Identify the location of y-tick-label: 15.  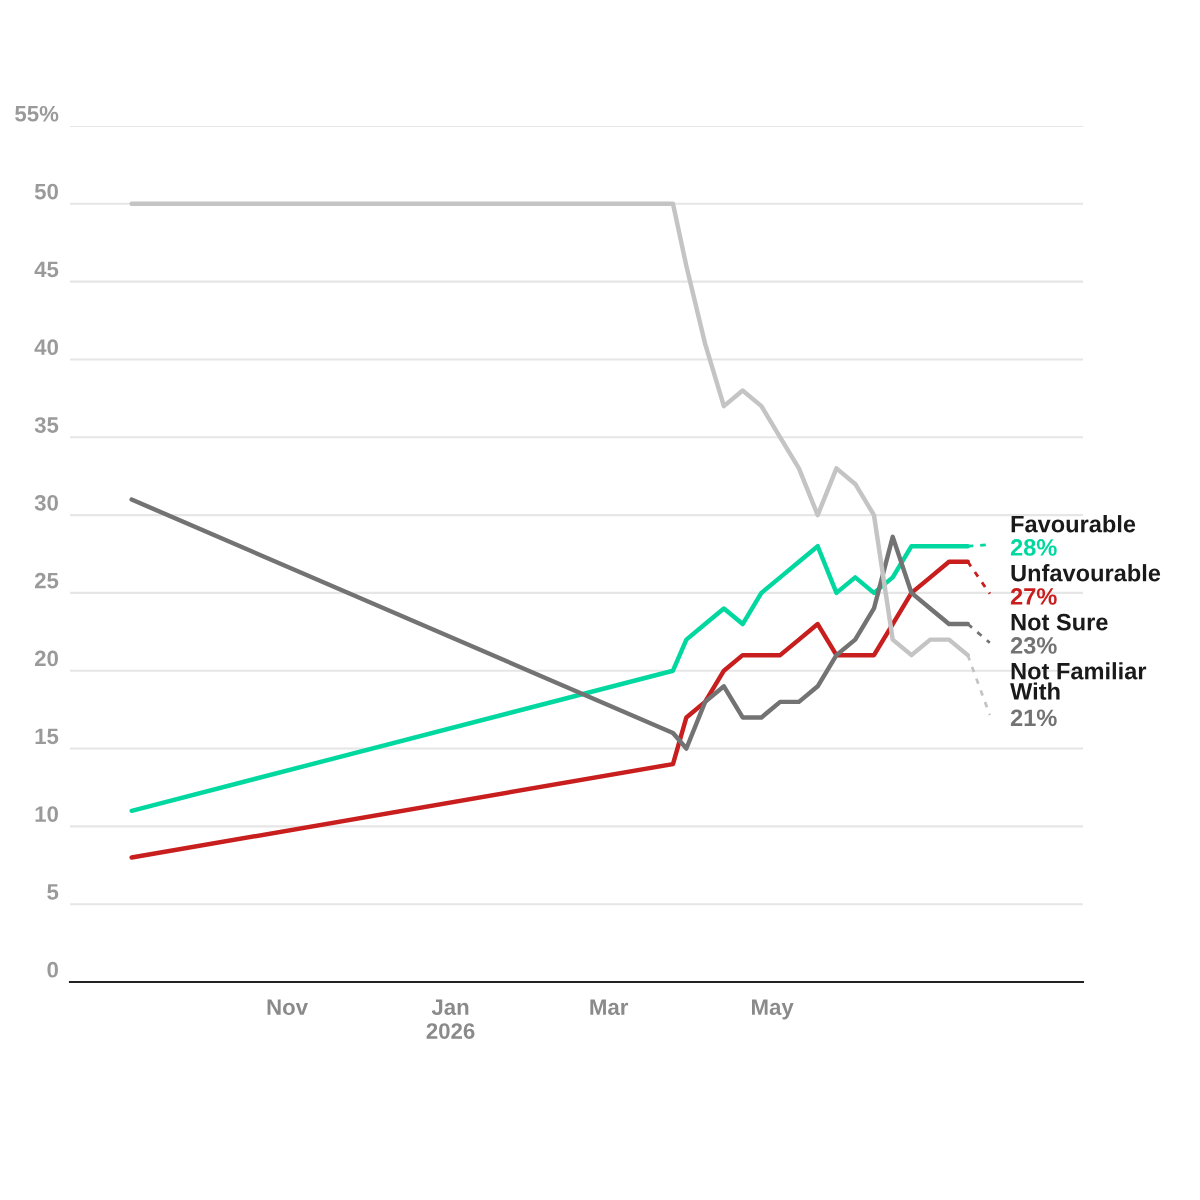
(47, 736).